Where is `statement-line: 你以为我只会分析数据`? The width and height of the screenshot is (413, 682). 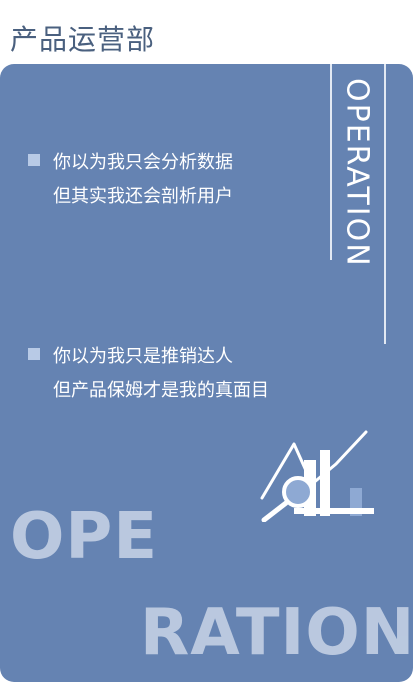 statement-line: 你以为我只会分析数据 is located at coordinates (143, 162).